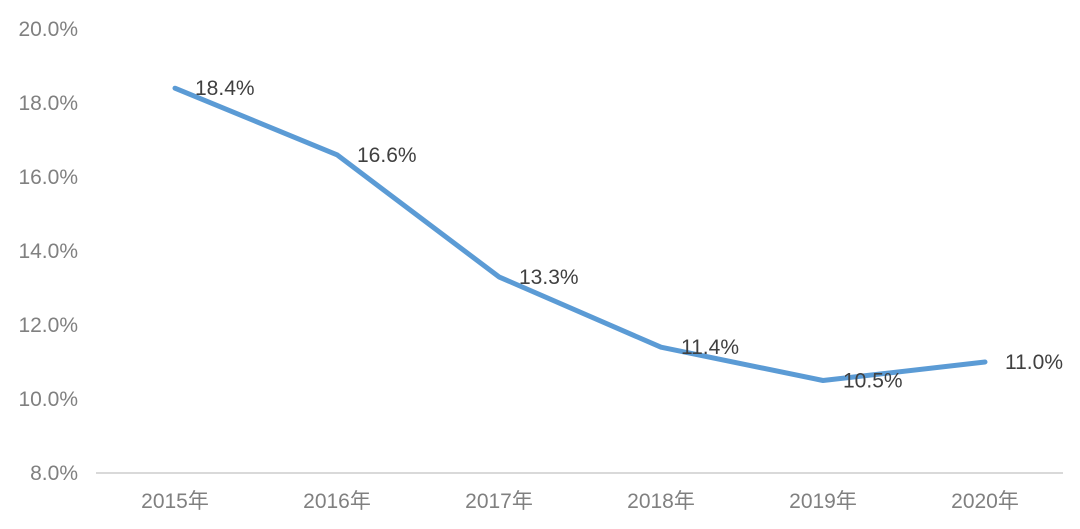 The height and width of the screenshot is (529, 1080). Describe the element at coordinates (175, 501) in the screenshot. I see `x-axis-tick-label: 2015年` at that location.